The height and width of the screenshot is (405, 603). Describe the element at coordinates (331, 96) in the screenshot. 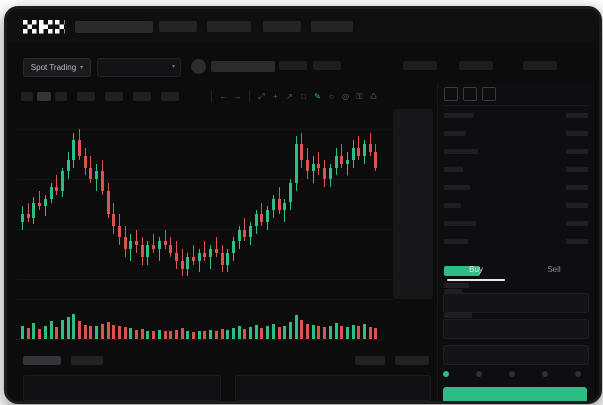

I see `magnet-icon: ○` at that location.